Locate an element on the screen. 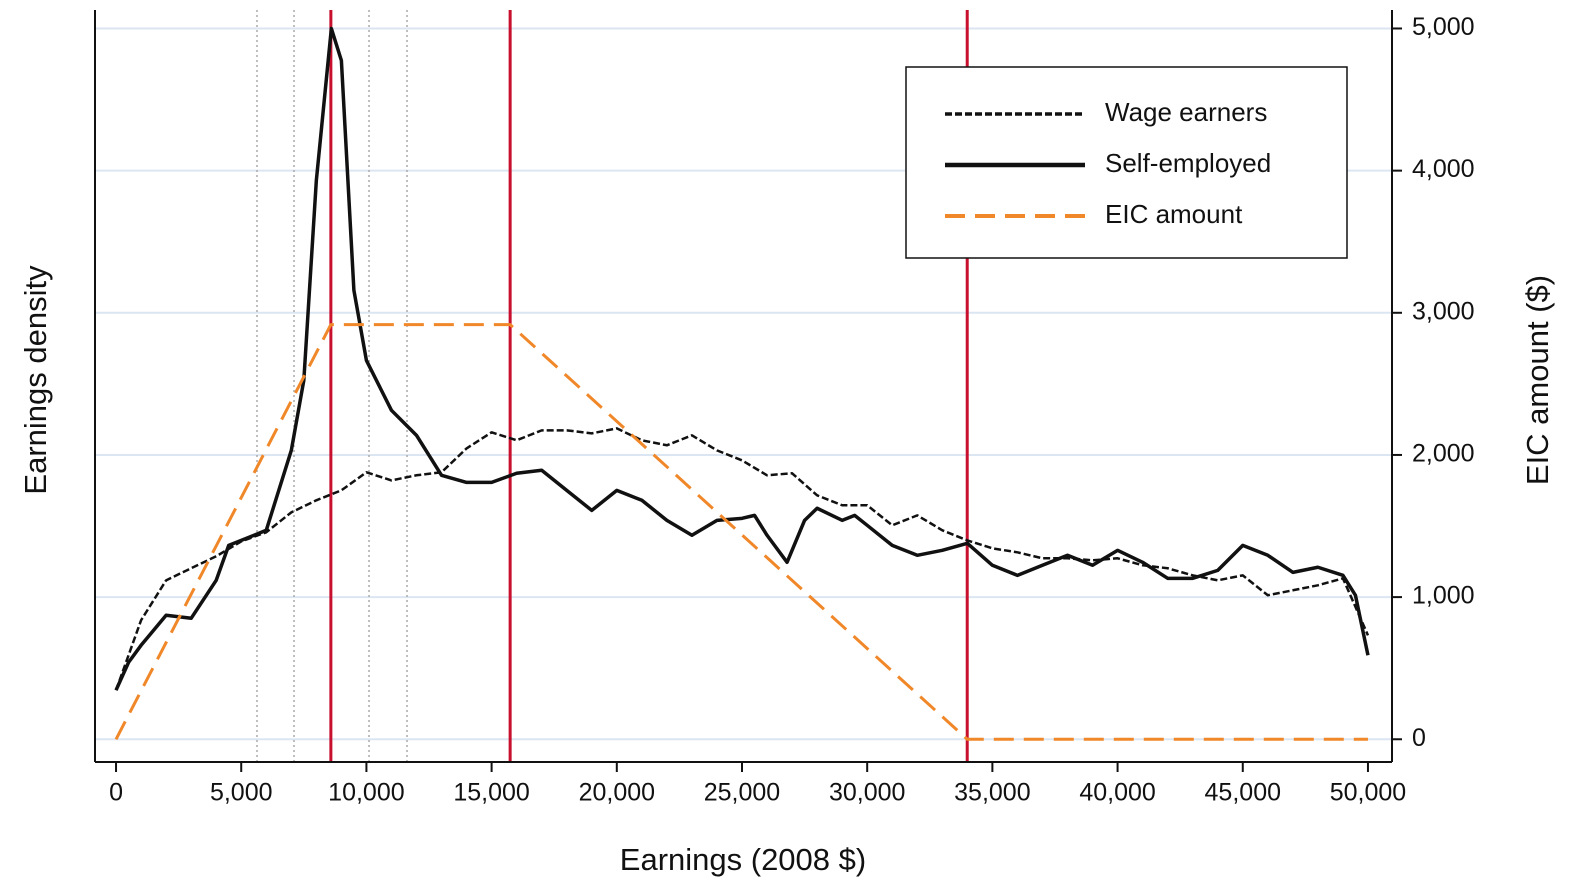 The height and width of the screenshot is (889, 1573). x-tick-label: 45,000 is located at coordinates (1243, 793).